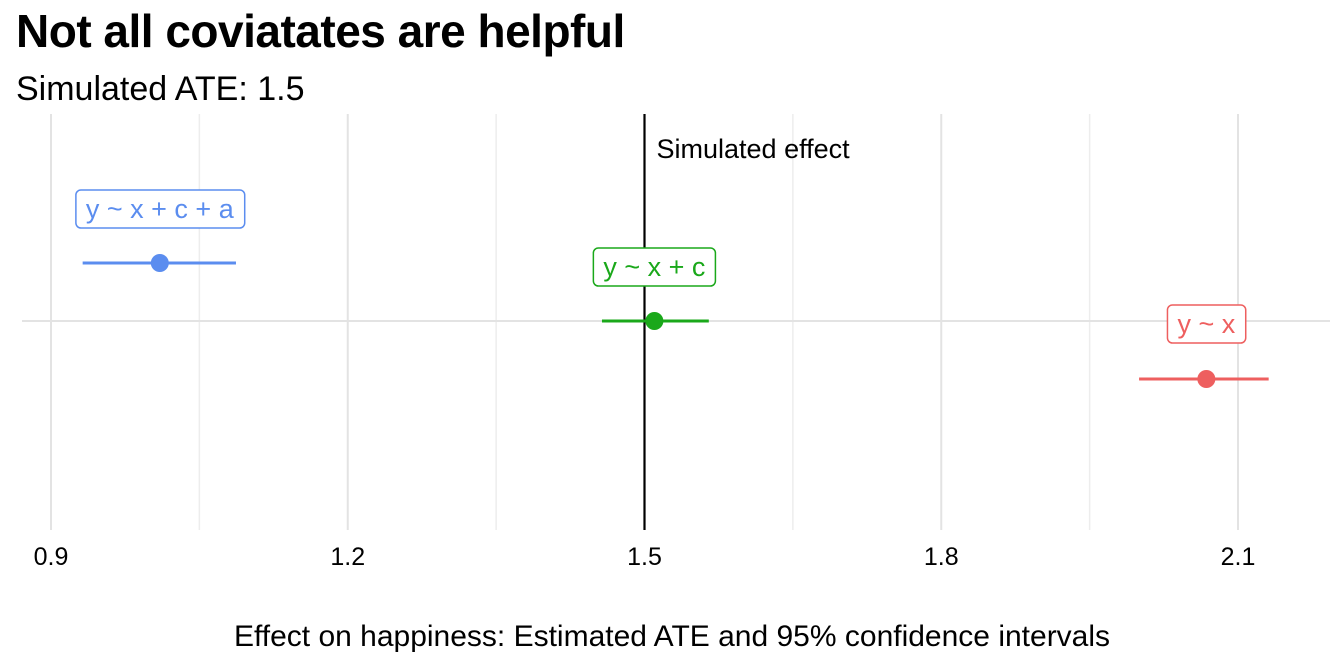 This screenshot has height=672, width=1344. I want to click on series-2: y ~ x, so click(1204, 346).